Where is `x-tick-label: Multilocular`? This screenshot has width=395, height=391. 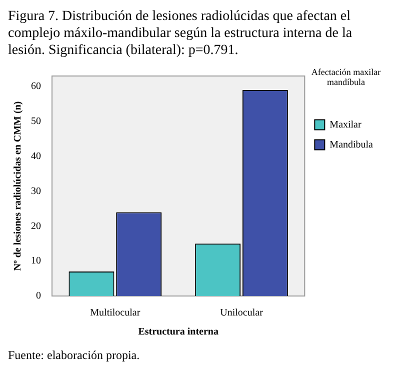 x-tick-label: Multilocular is located at coordinates (115, 313).